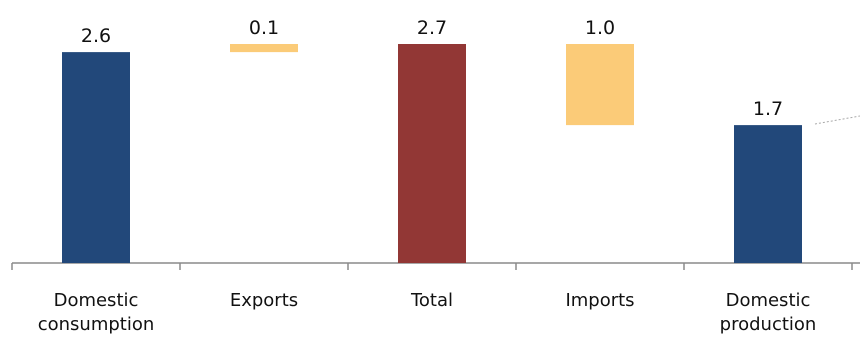 The width and height of the screenshot is (860, 341). Describe the element at coordinates (600, 28) in the screenshot. I see `data-label: 1.0` at that location.